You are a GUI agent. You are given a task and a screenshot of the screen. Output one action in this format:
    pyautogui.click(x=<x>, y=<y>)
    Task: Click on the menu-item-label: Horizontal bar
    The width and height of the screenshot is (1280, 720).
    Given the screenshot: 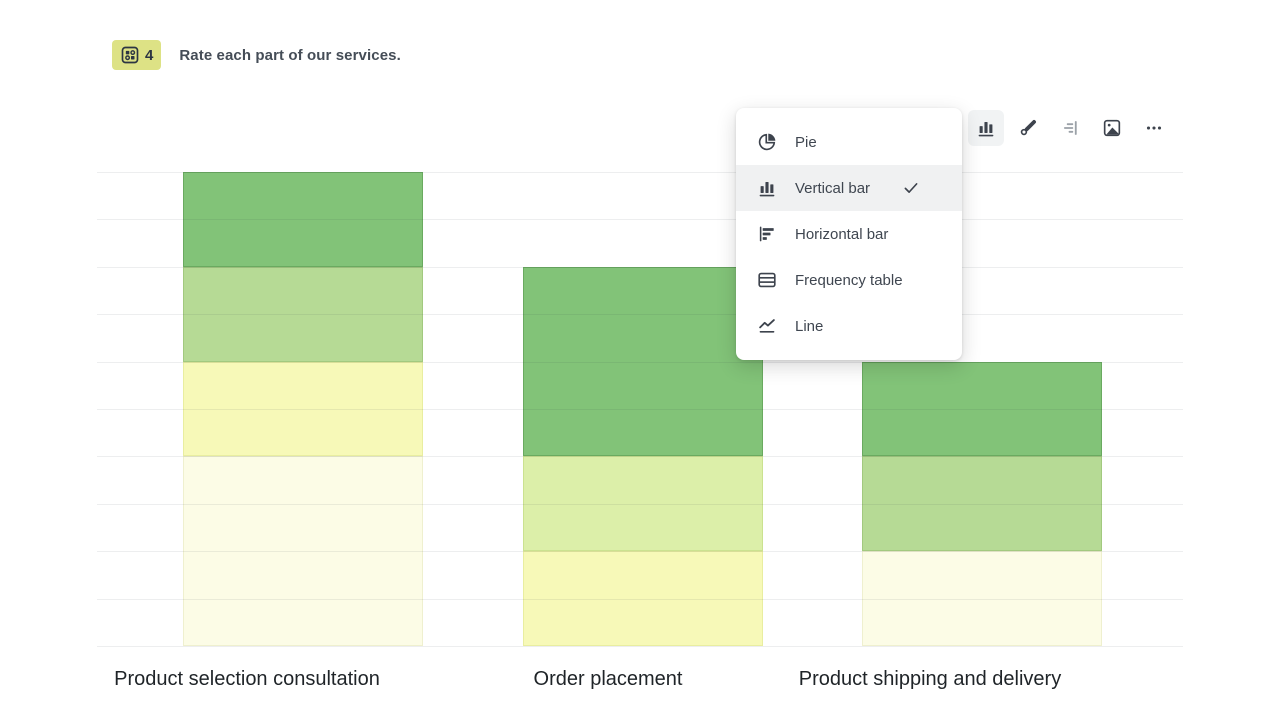 What is the action you would take?
    pyautogui.click(x=842, y=234)
    